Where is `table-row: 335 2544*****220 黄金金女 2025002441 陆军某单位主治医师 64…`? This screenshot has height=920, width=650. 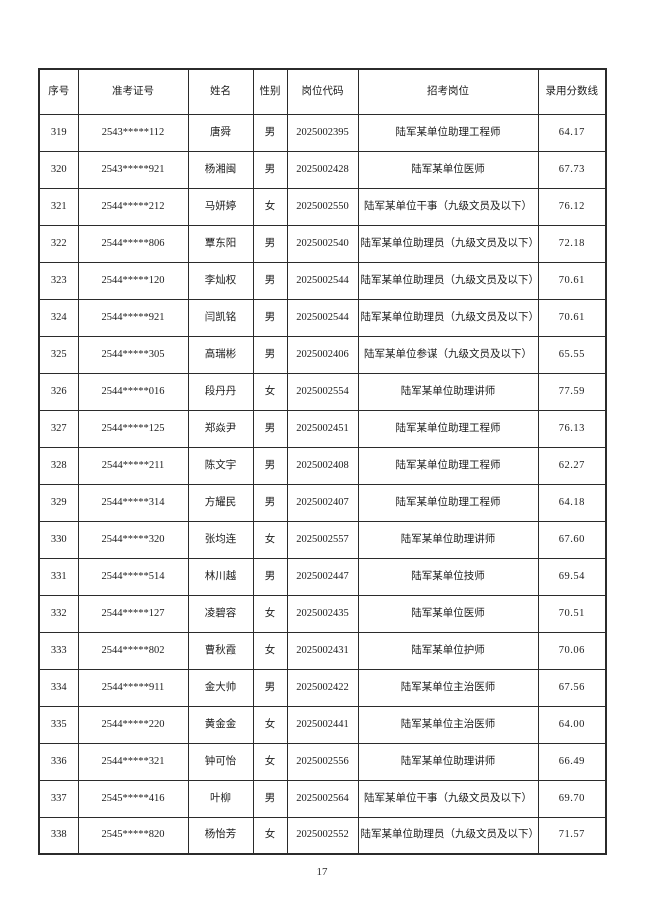
table-row: 335 2544*****220 黄金金女 2025002441 陆军某单位主治医师 64… is located at coordinates (322, 724).